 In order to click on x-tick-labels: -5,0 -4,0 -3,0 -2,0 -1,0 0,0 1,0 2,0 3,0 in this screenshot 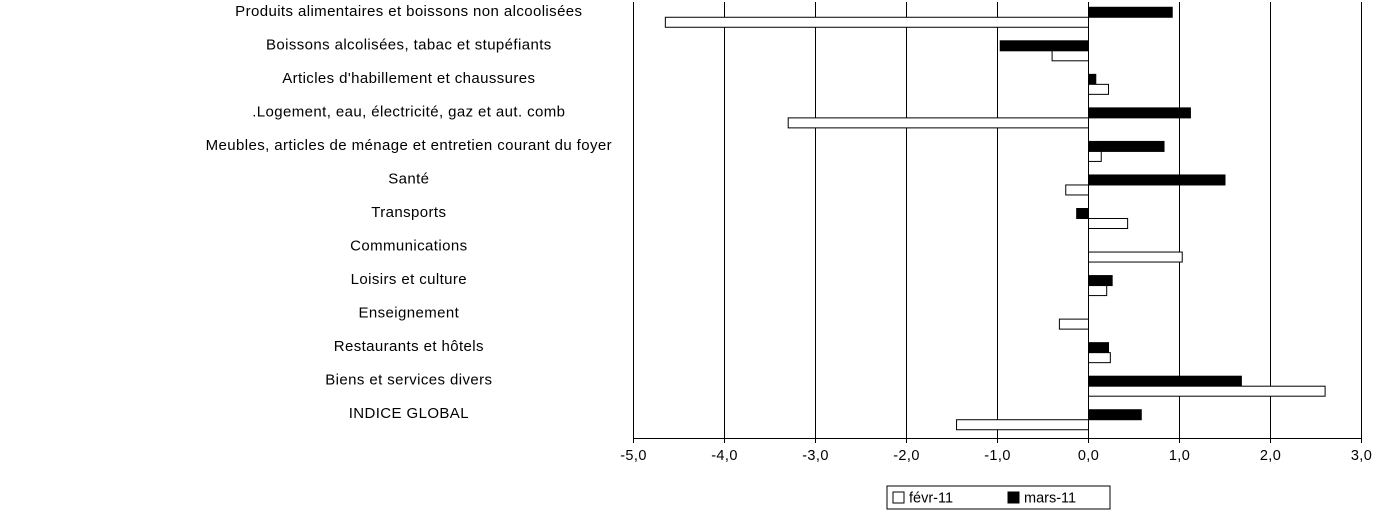, I will do `click(996, 456)`.